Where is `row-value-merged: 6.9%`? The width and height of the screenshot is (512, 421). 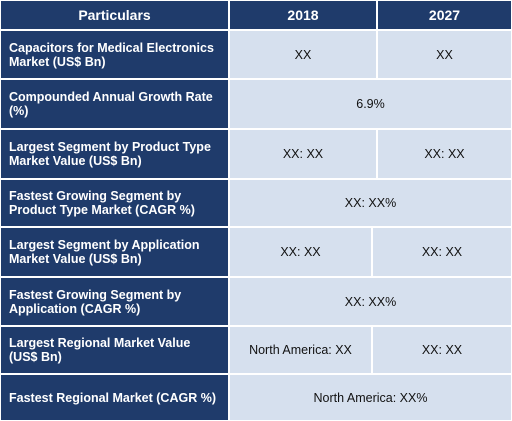
row-value-merged: 6.9% is located at coordinates (370, 104).